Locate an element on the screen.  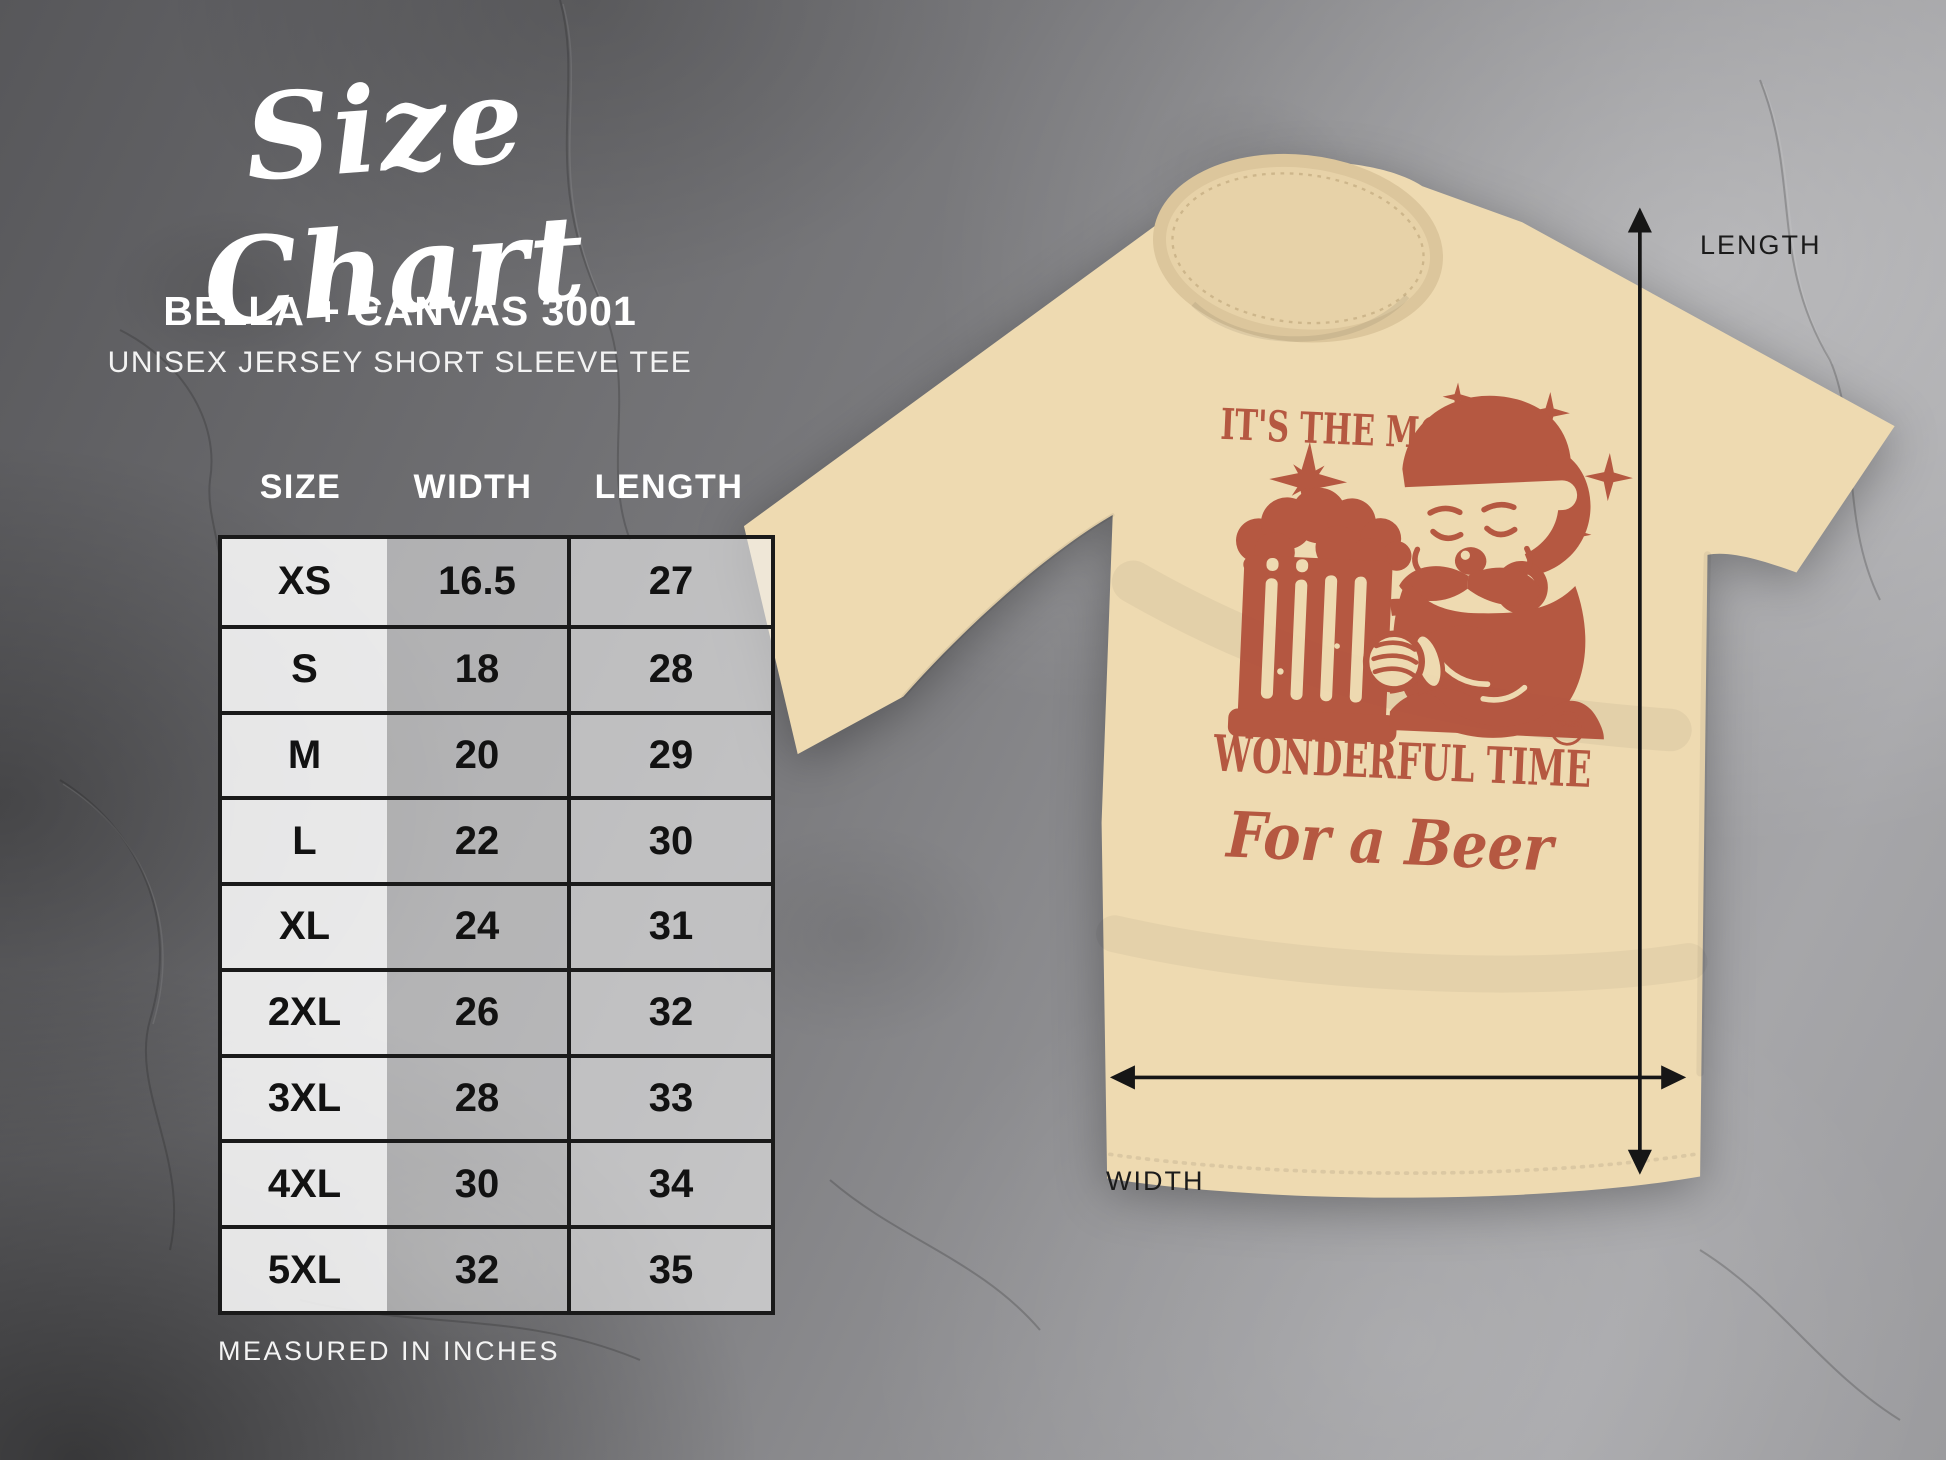
width-label: WIDTH is located at coordinates (1155, 1181).